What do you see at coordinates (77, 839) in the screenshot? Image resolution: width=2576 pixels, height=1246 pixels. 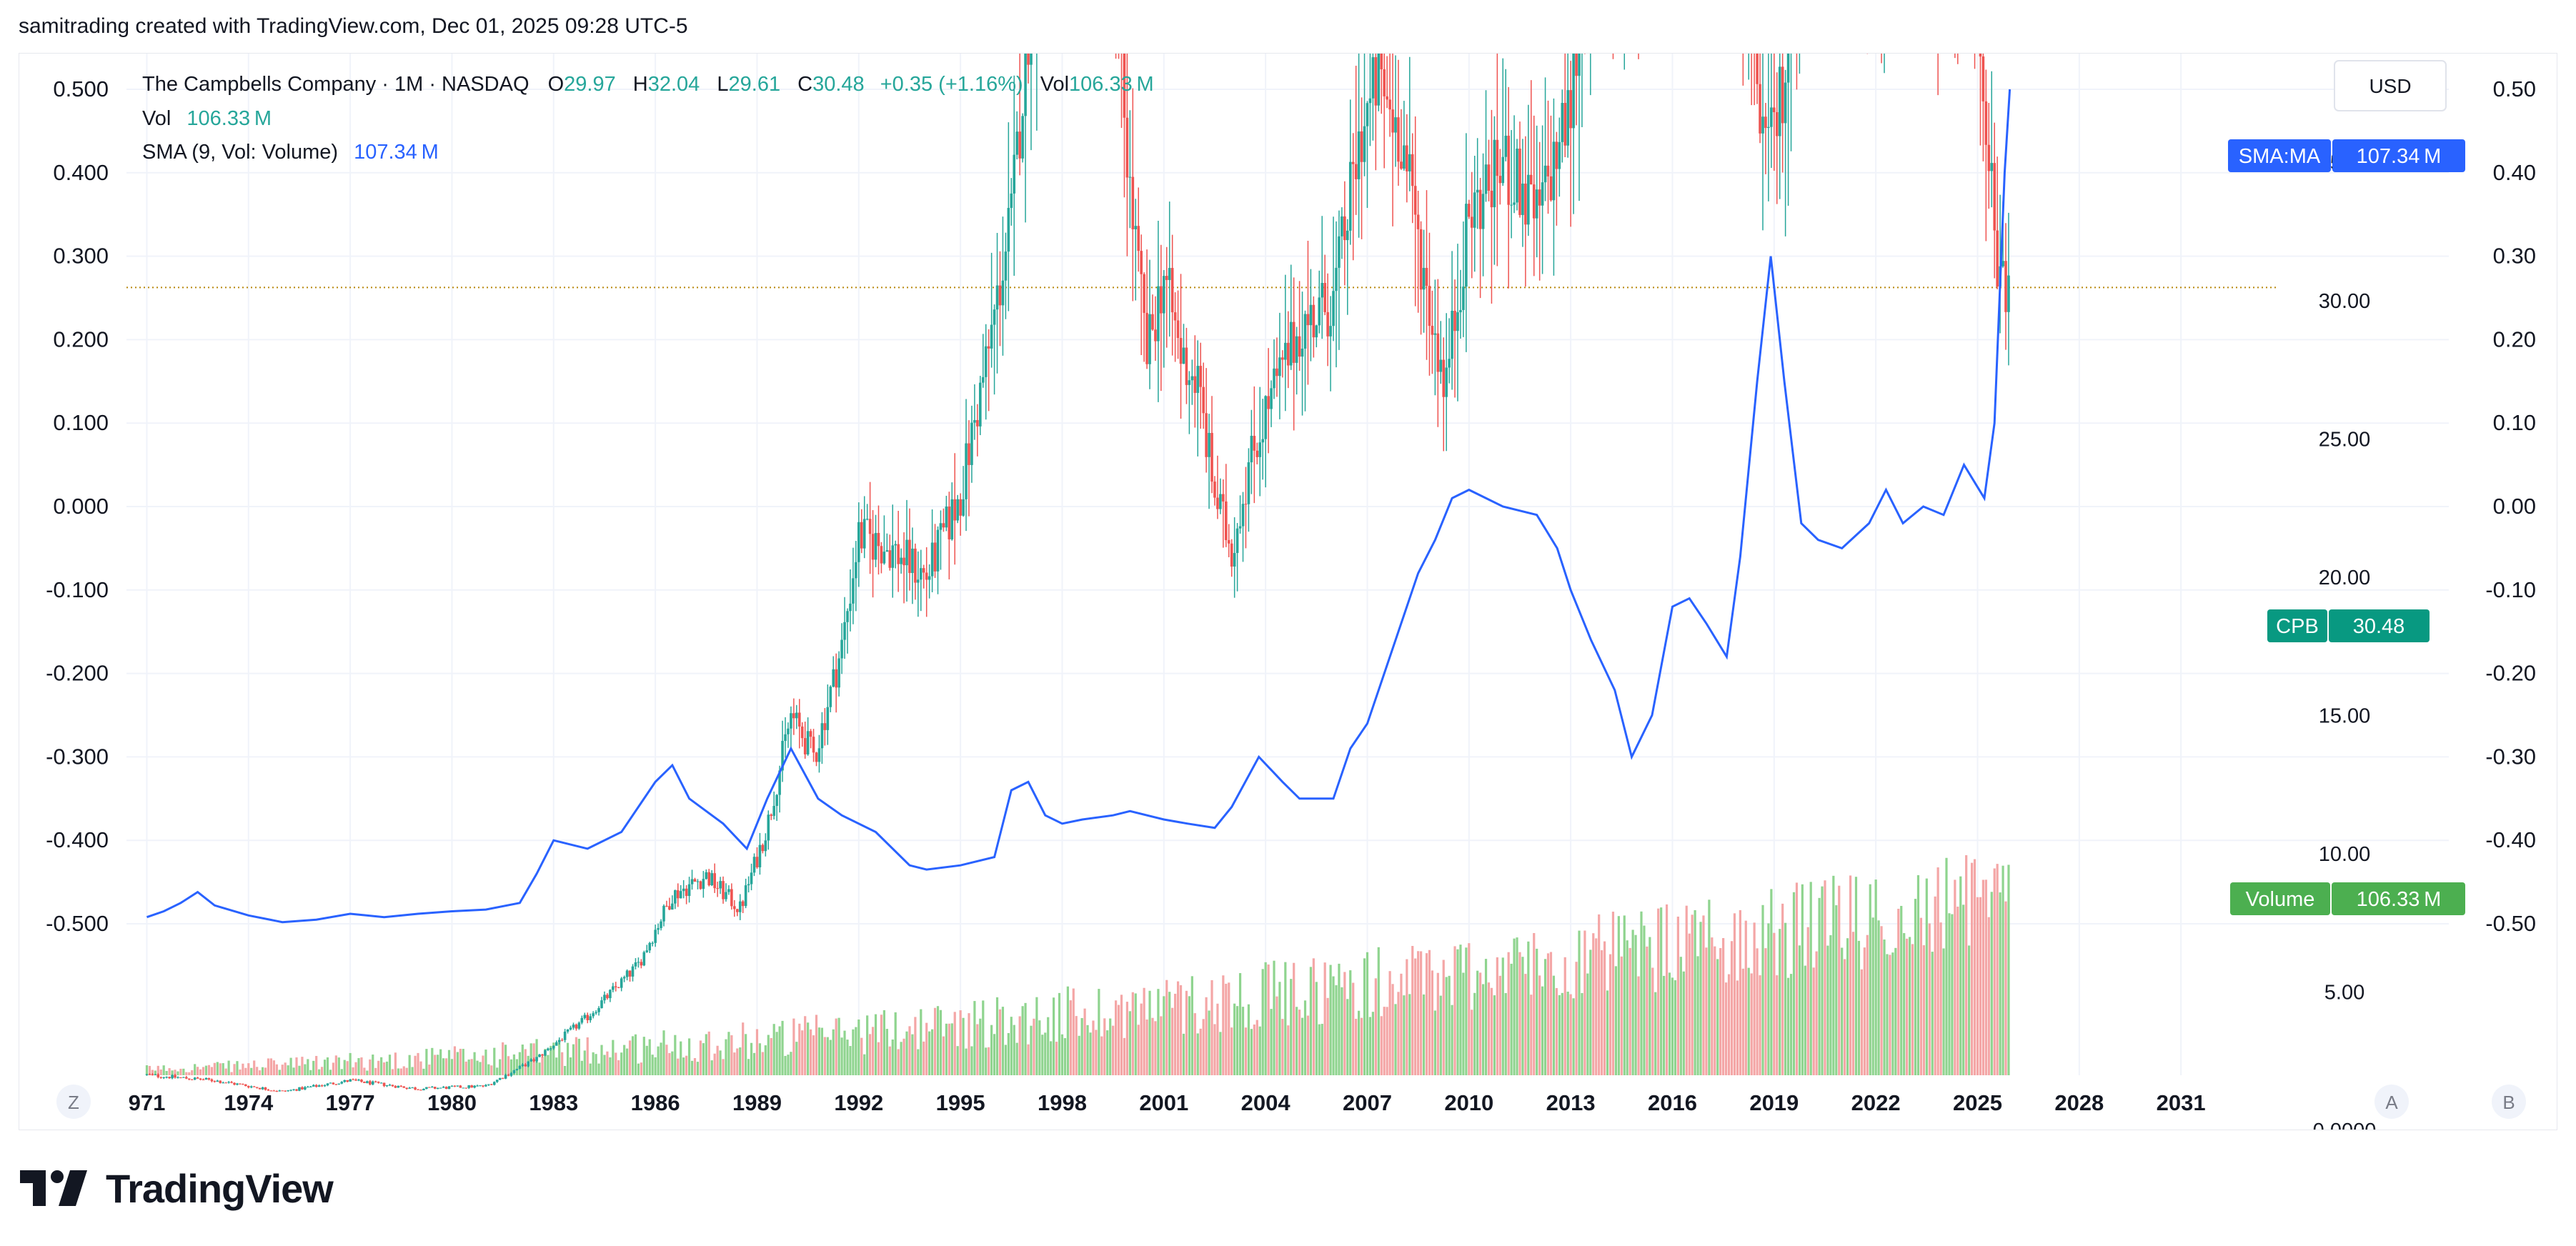 I see `left-axis-tick: -0.400` at bounding box center [77, 839].